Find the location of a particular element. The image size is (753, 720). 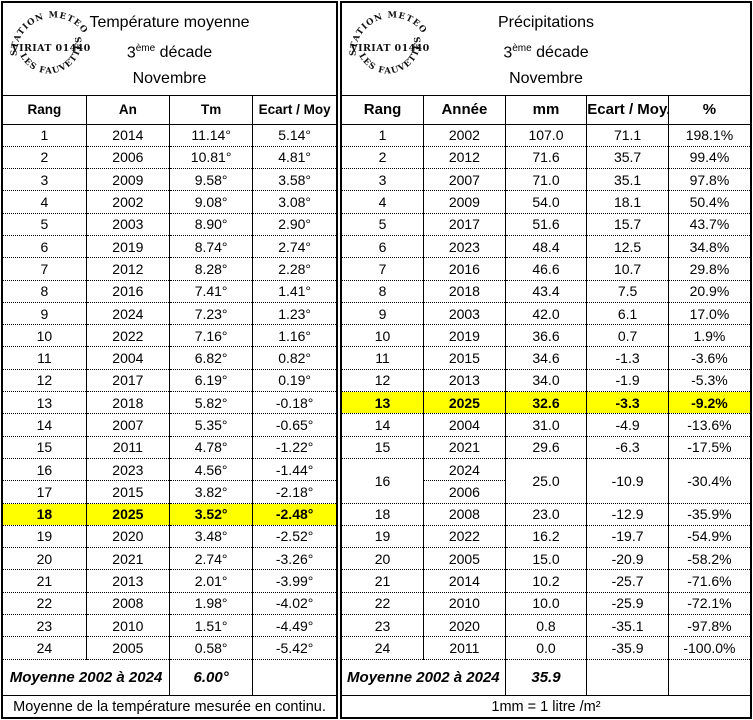

cell-an: 2005 is located at coordinates (128, 648).